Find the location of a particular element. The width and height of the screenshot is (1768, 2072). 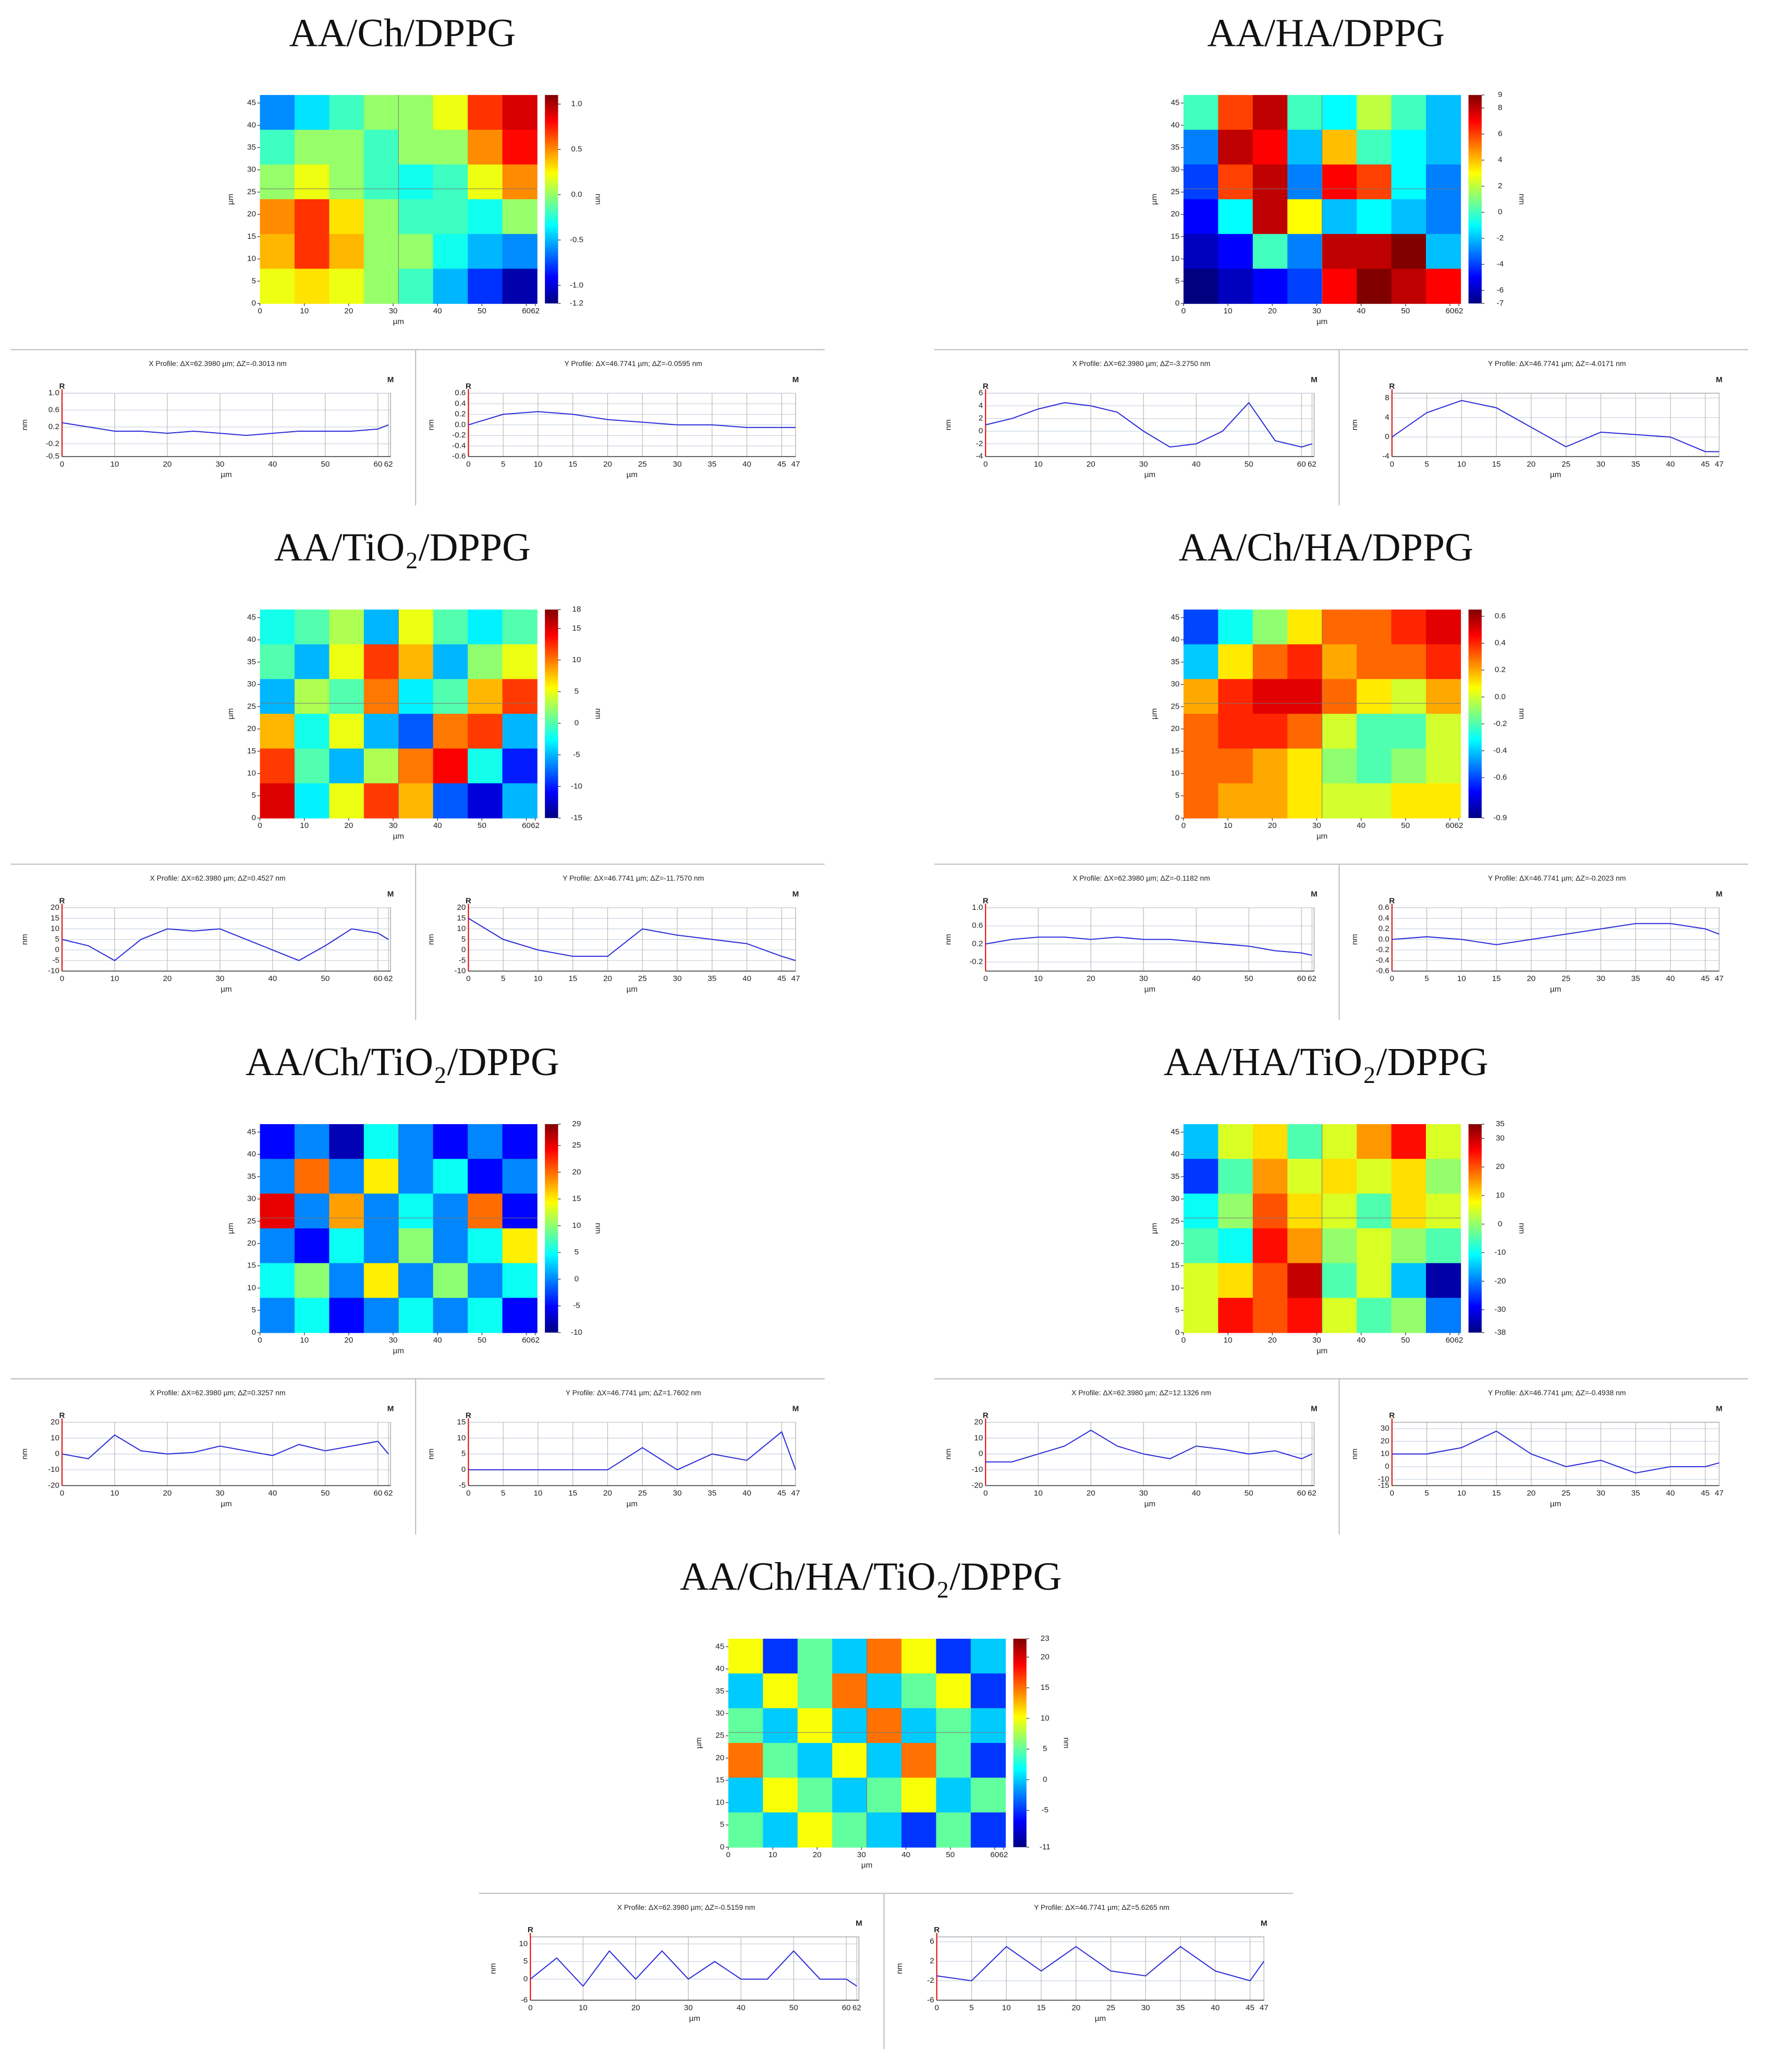

x-tick-label: 20 is located at coordinates (608, 978).